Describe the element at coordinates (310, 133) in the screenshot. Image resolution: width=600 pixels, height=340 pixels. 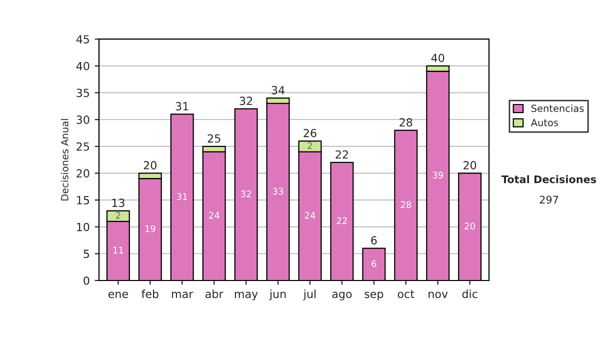
I see `total-label: 26` at that location.